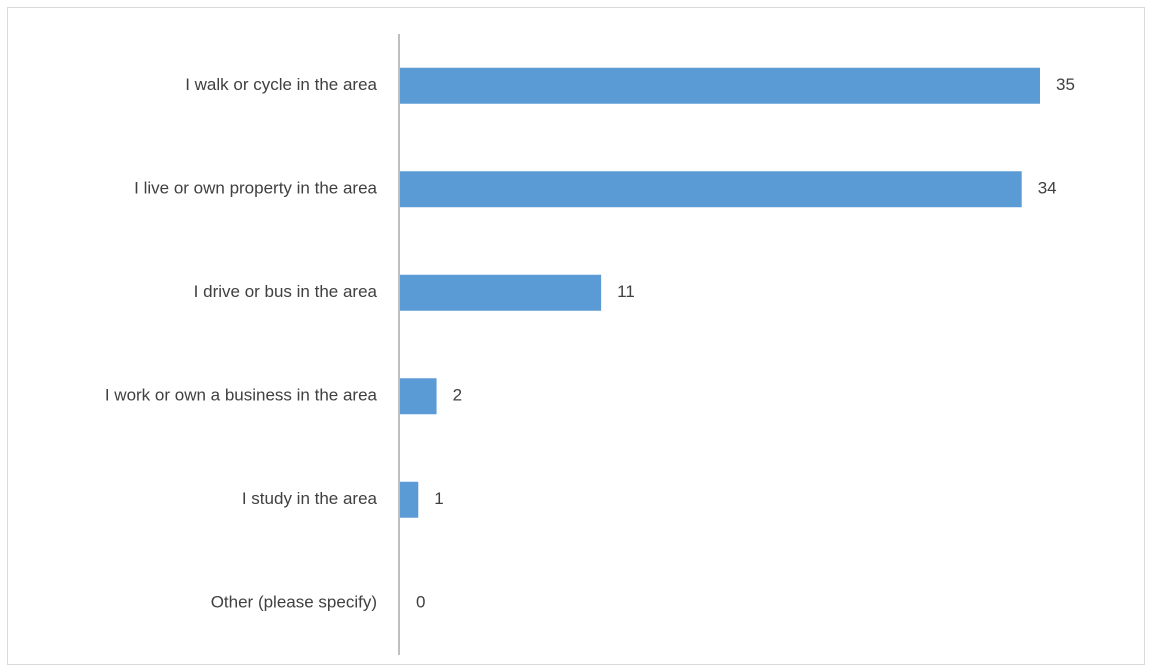  What do you see at coordinates (241, 395) in the screenshot?
I see `category-label-3: I work or own a business in the area` at bounding box center [241, 395].